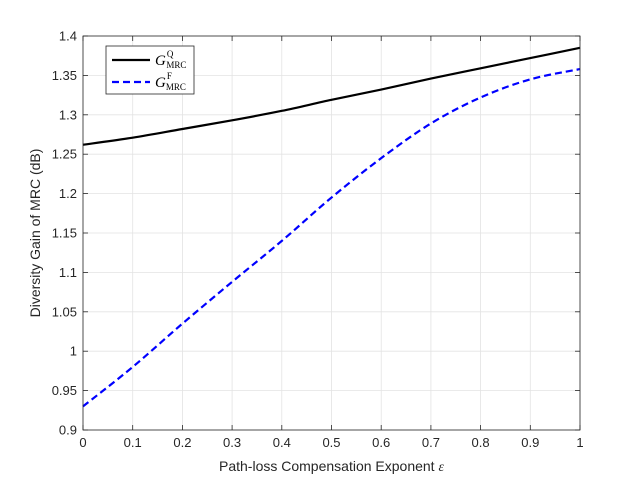  I want to click on y-axis-label: Diversity Gain of MRC (dB), so click(35, 233).